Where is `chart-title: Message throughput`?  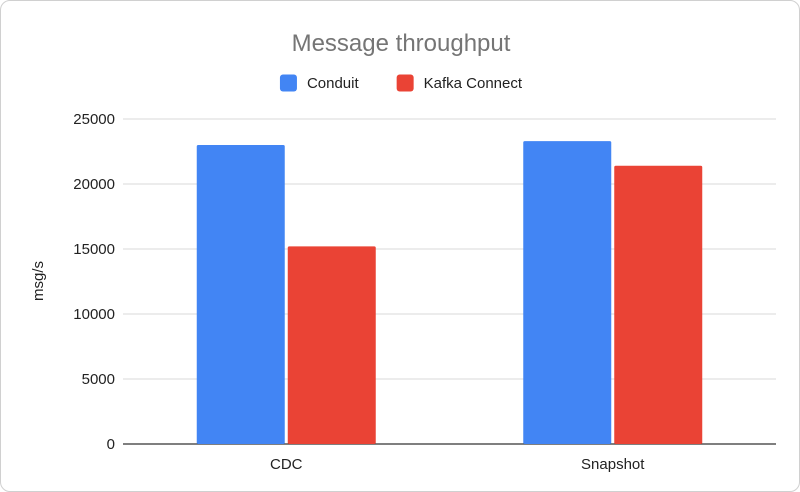
chart-title: Message throughput is located at coordinates (401, 43).